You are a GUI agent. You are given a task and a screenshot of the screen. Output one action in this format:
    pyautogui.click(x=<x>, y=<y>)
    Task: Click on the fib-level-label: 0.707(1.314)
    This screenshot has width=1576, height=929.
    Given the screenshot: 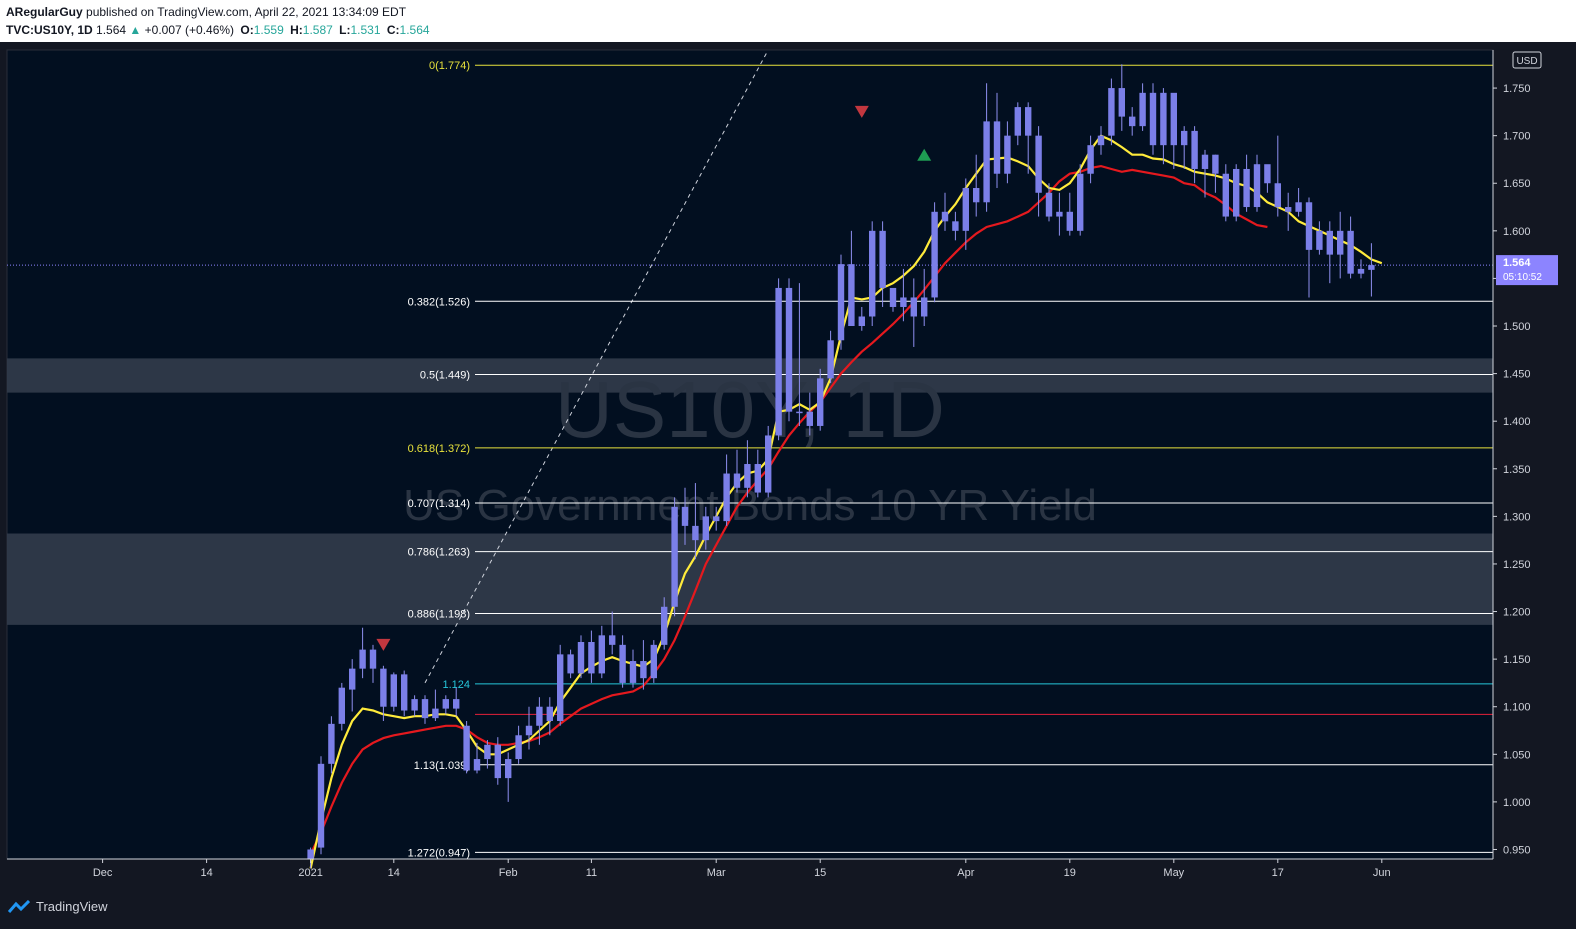 What is the action you would take?
    pyautogui.click(x=439, y=504)
    